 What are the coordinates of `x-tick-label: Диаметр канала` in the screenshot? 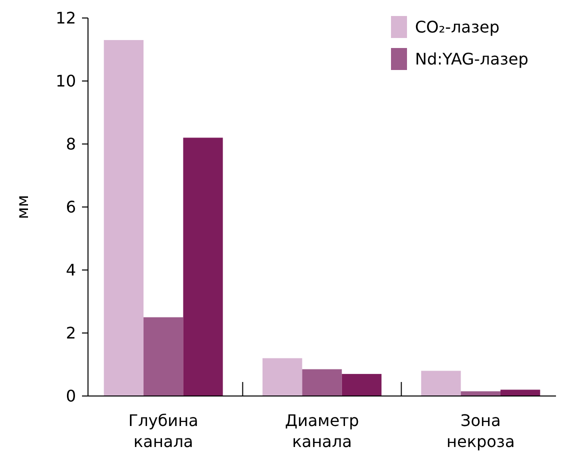 It's located at (322, 431).